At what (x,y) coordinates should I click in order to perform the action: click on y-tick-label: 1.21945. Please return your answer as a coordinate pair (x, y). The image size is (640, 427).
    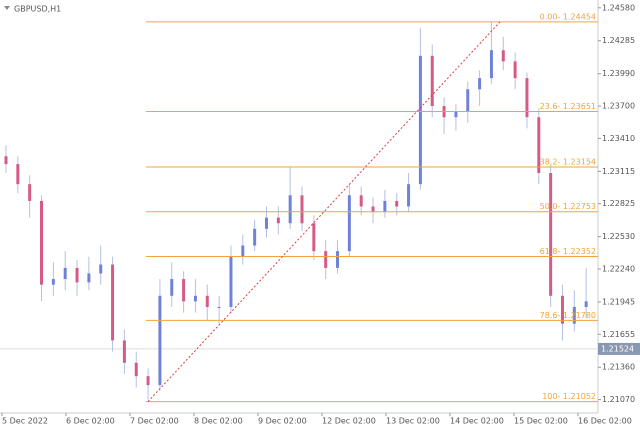
    Looking at the image, I should click on (618, 301).